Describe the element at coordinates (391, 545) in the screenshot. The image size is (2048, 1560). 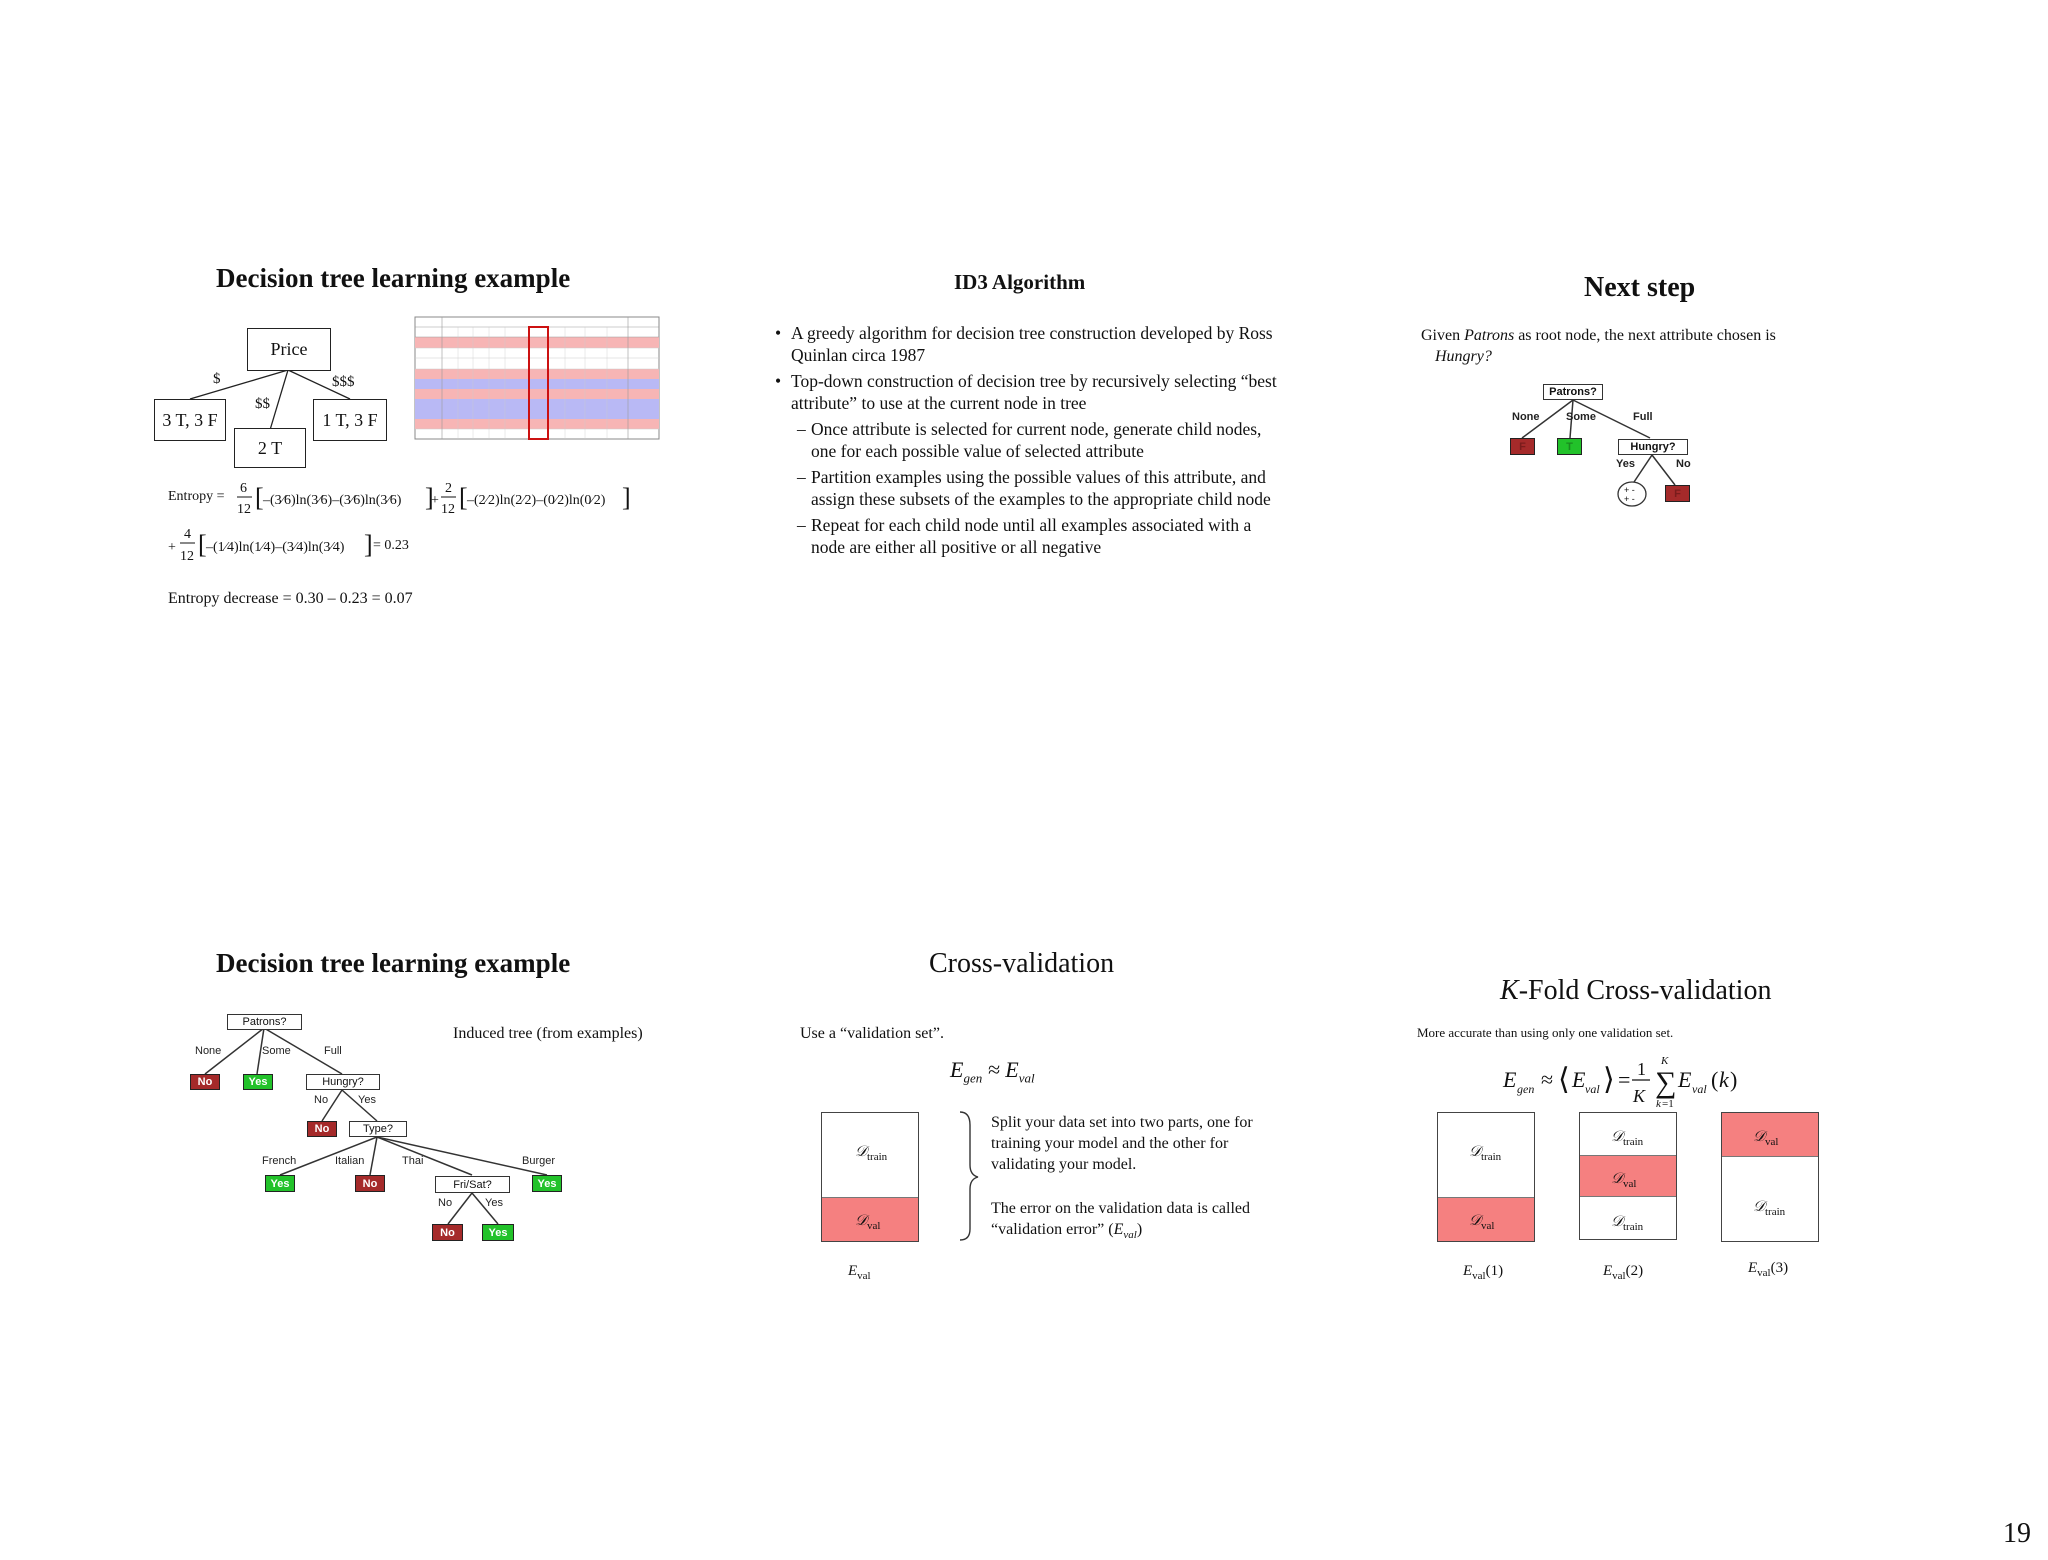
I see `entropy-result: = 0.23` at that location.